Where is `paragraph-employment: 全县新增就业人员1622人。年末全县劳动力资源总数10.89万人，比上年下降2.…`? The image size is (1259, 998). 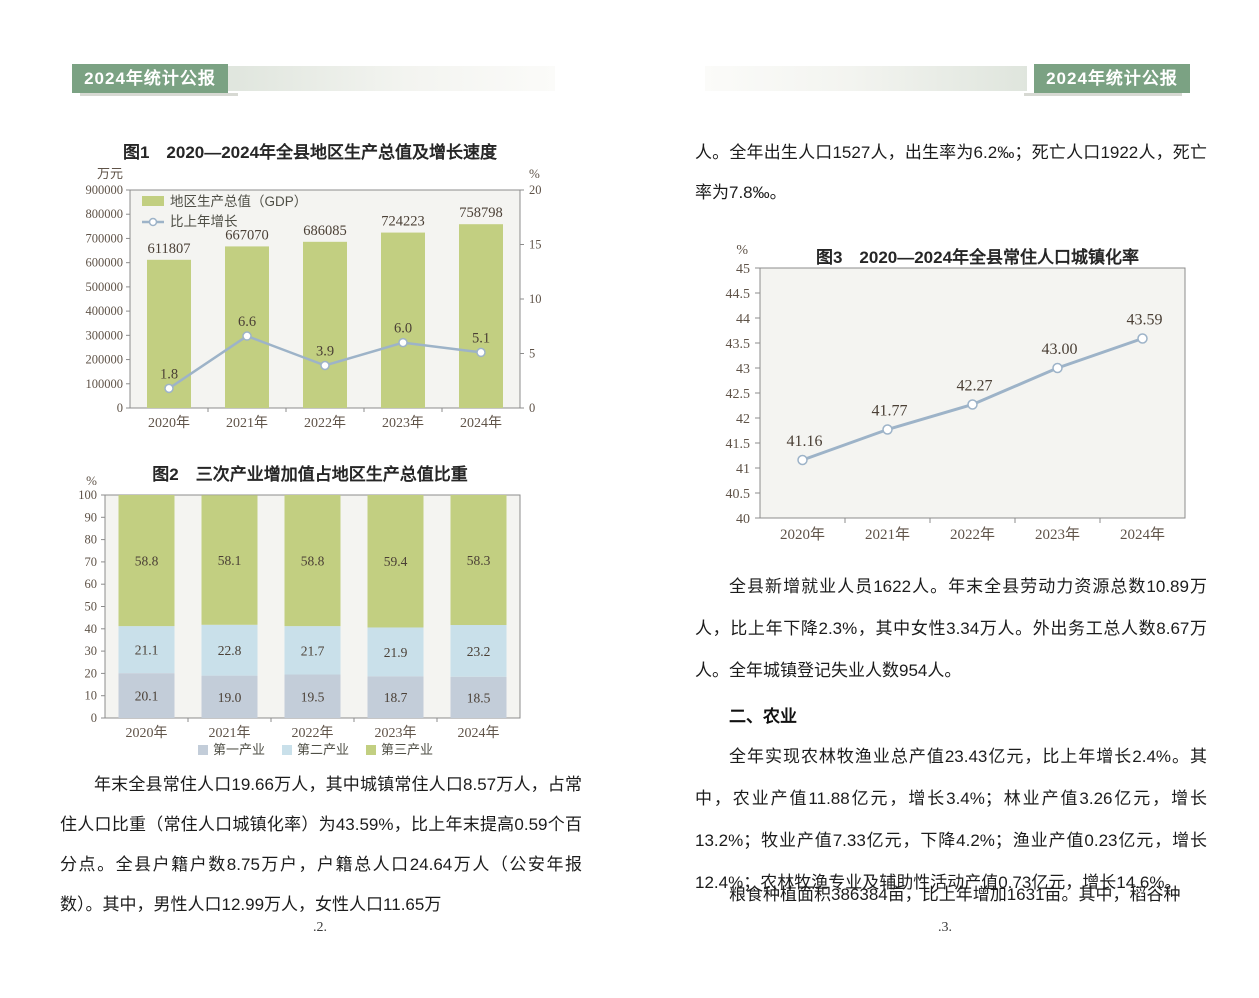 paragraph-employment: 全县新增就业人员1622人。年末全县劳动力资源总数10.89万人，比上年下降2.… is located at coordinates (951, 628).